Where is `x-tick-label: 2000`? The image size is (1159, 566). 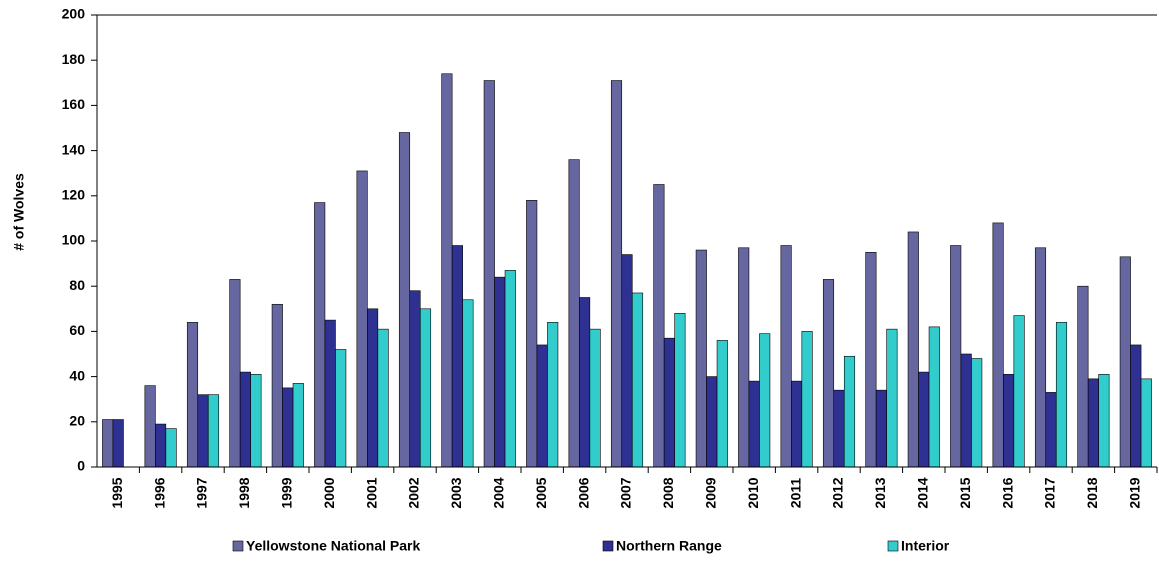
x-tick-label: 2000 is located at coordinates (329, 492).